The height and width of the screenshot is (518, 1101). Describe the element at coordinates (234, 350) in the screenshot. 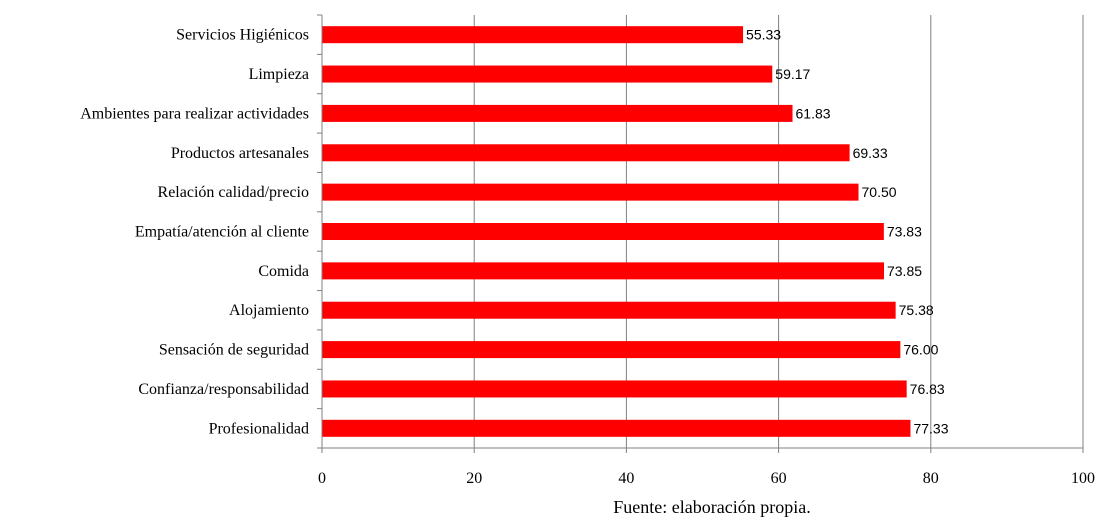

I see `category-label: Sensación de seguridad` at that location.